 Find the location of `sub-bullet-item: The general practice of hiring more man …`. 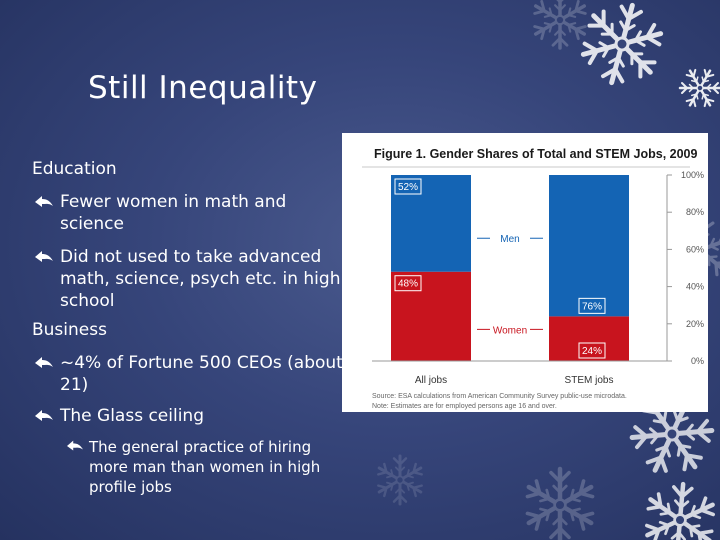

sub-bullet-item: The general practice of hiring more man … is located at coordinates (206, 467).